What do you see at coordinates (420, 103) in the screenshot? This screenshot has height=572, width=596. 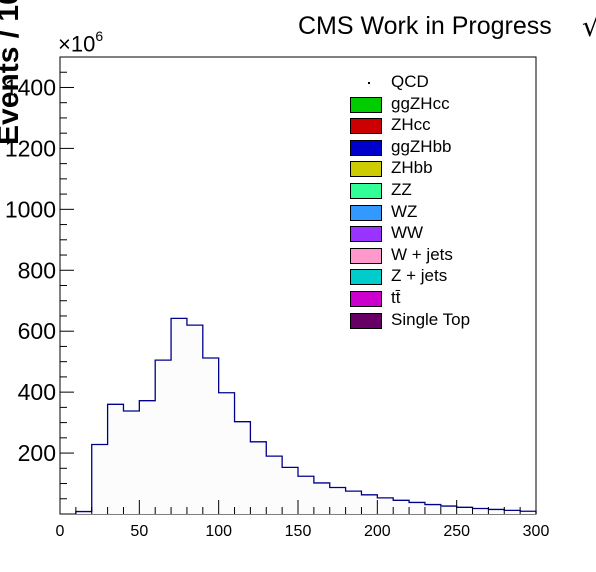 I see `legend-label: ggZHcc` at bounding box center [420, 103].